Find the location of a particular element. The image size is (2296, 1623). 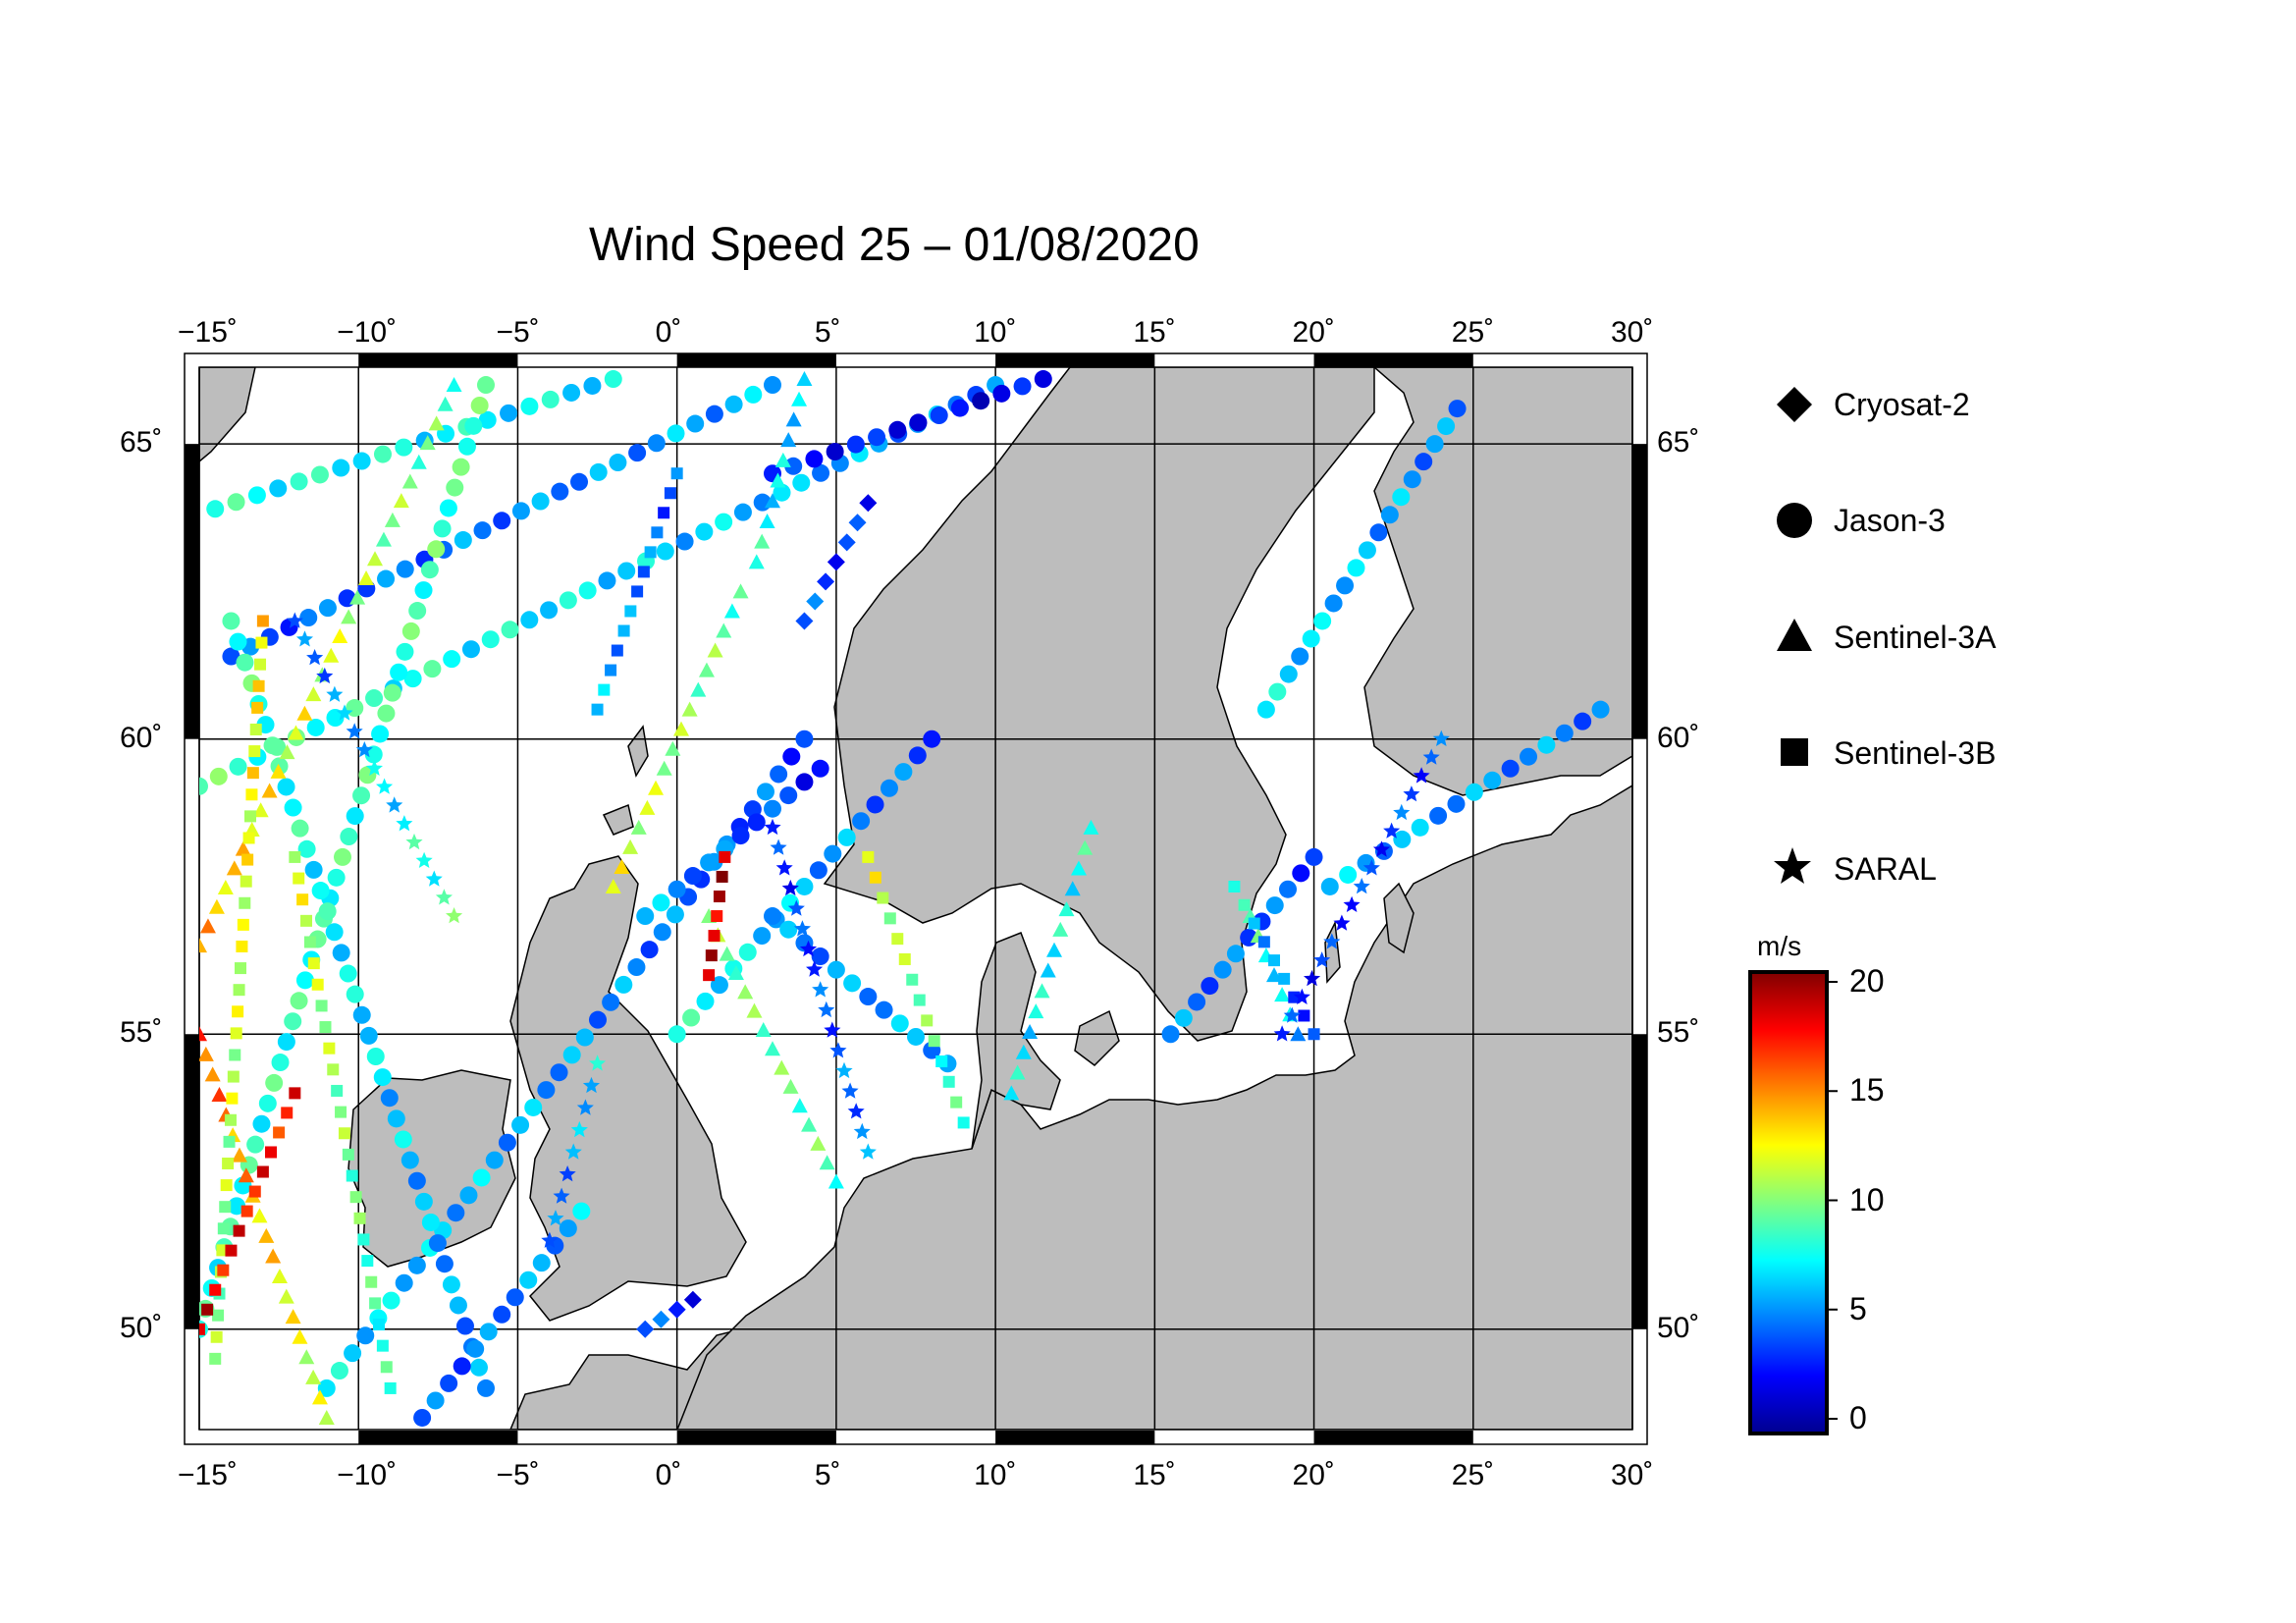

legend-label-sentinel-3a: Sentinel-3A is located at coordinates (1915, 637).